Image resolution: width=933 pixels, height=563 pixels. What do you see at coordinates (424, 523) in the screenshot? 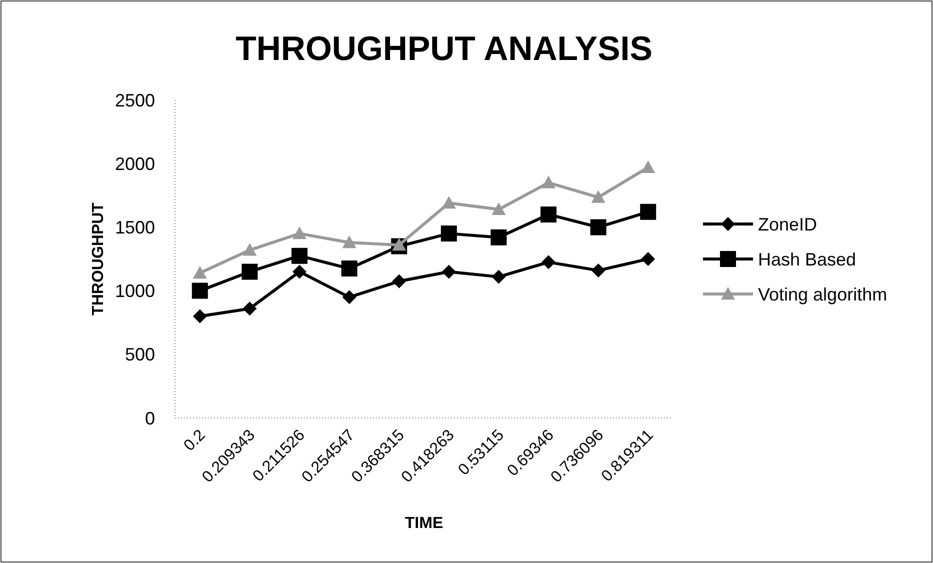
I see `x-axis-title: TIME` at bounding box center [424, 523].